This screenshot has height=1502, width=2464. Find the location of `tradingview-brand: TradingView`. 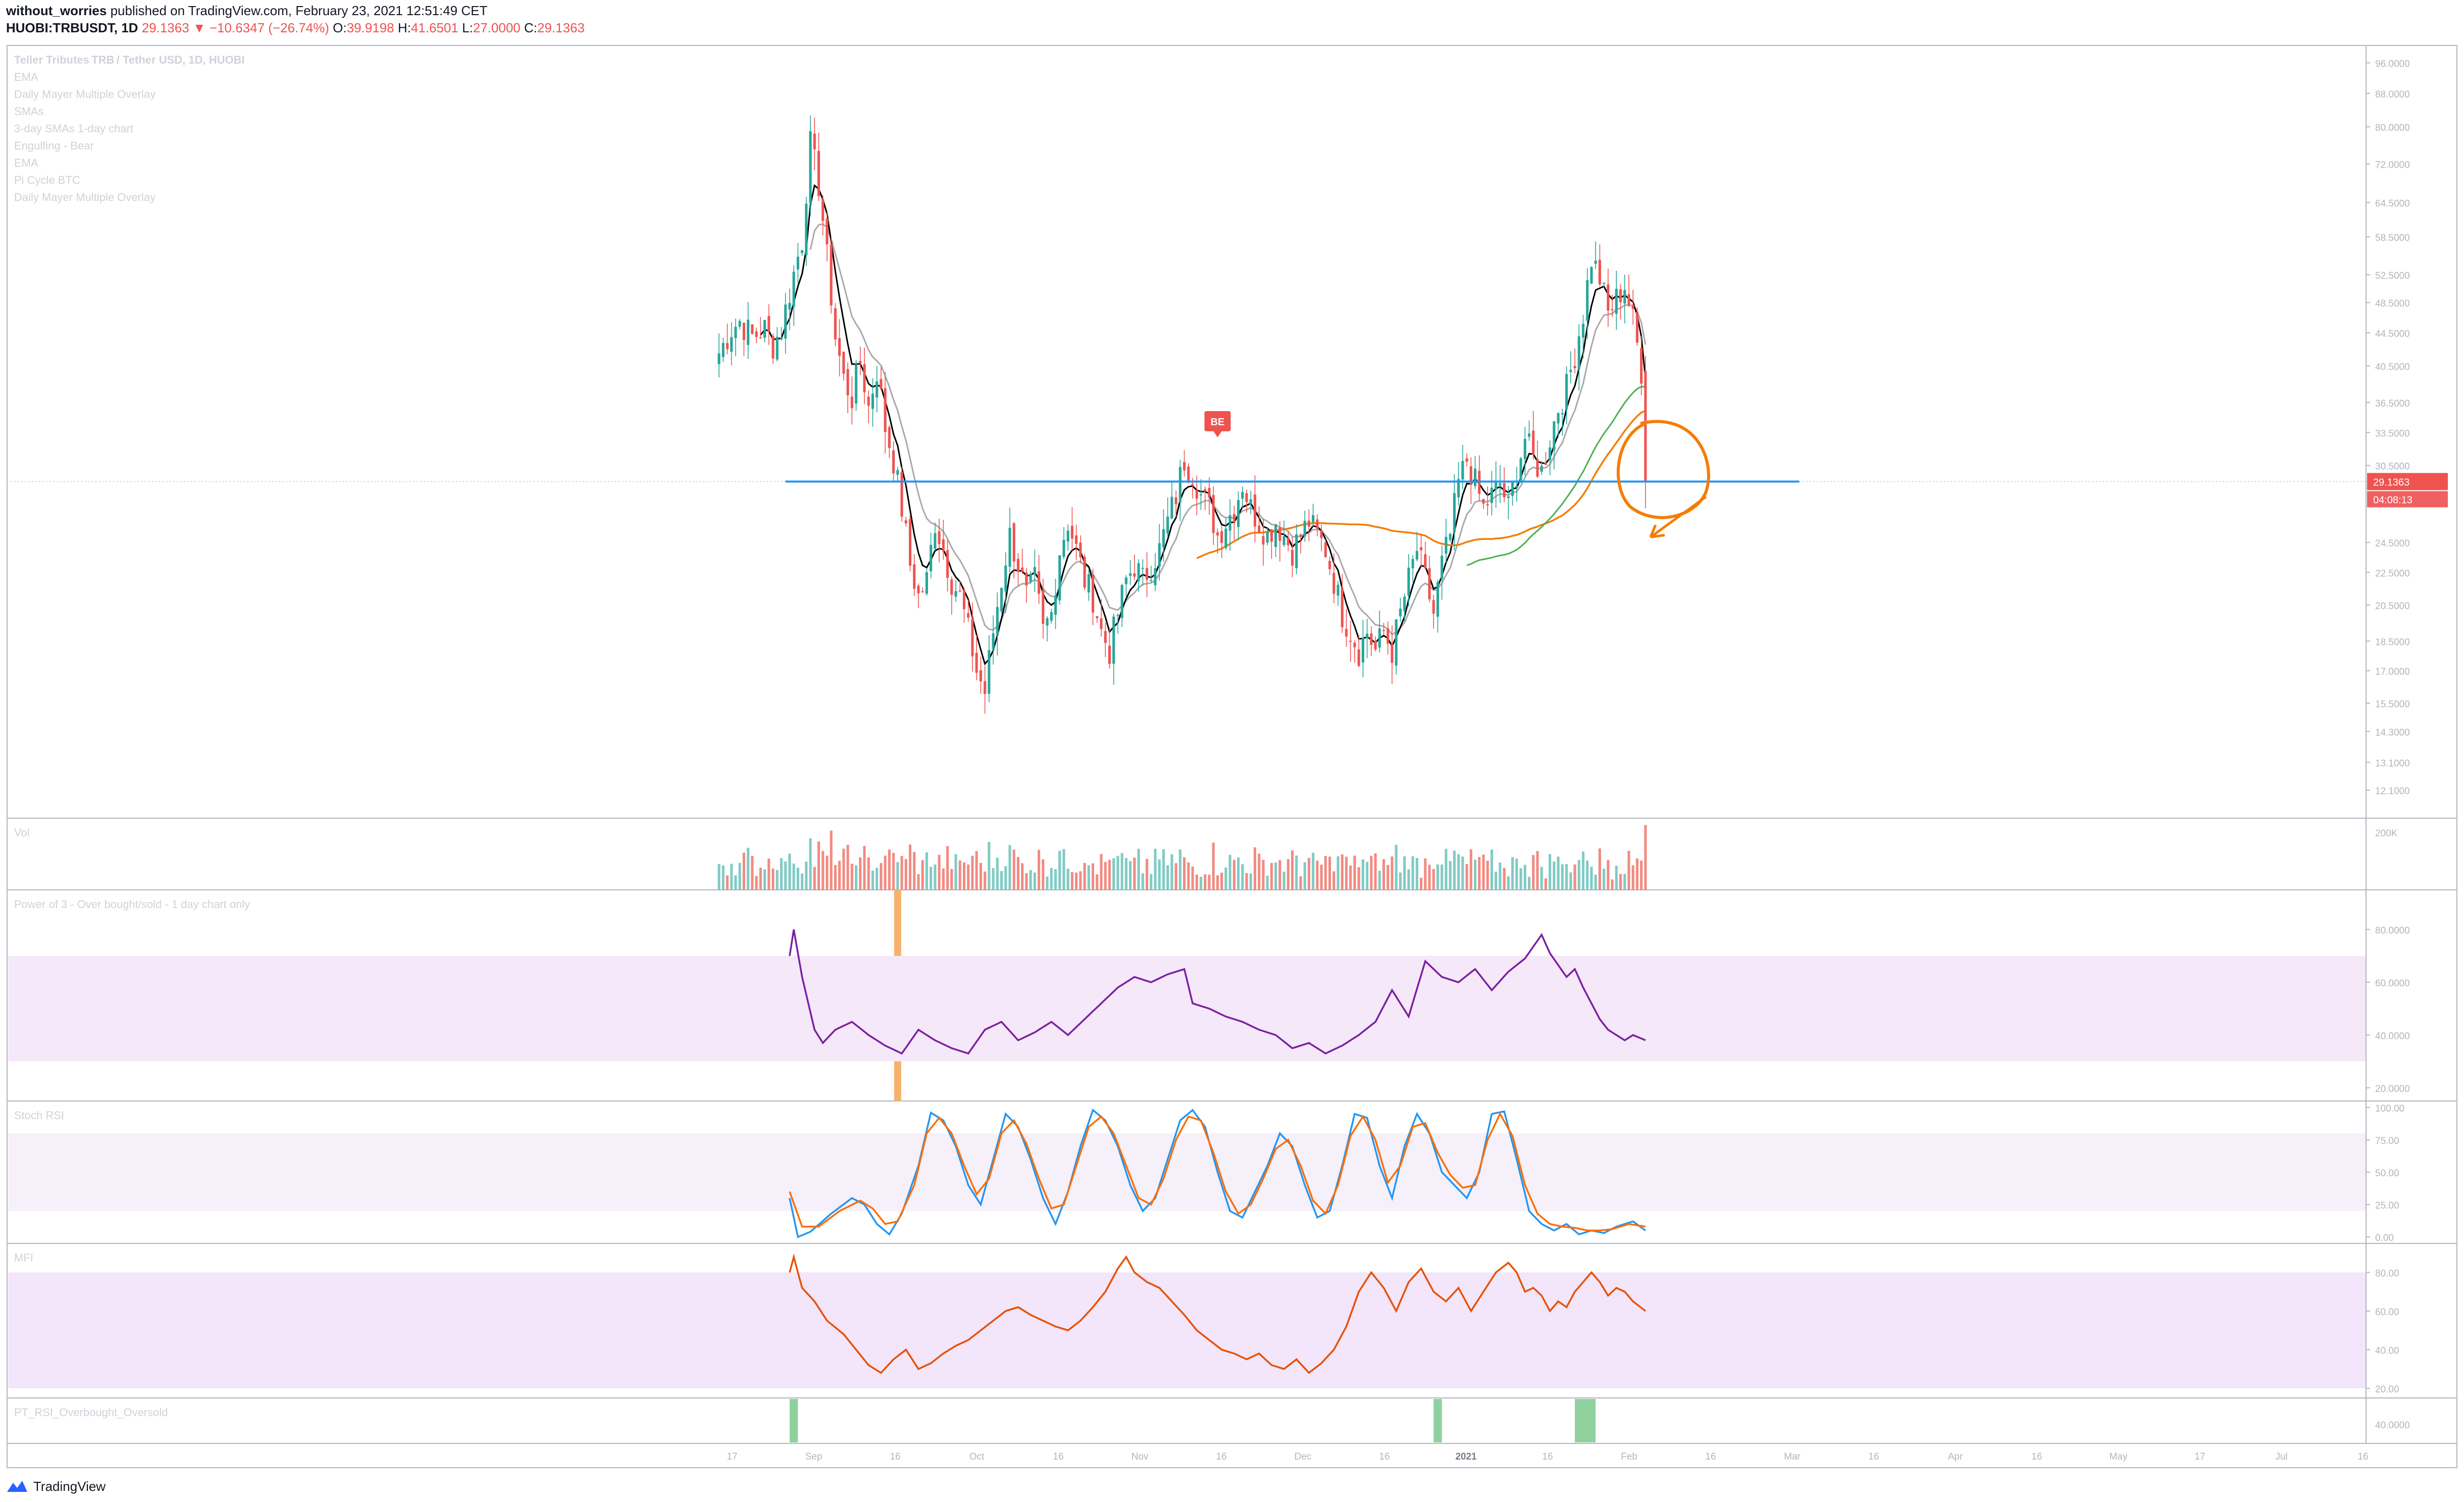

tradingview-brand: TradingView is located at coordinates (56, 1486).